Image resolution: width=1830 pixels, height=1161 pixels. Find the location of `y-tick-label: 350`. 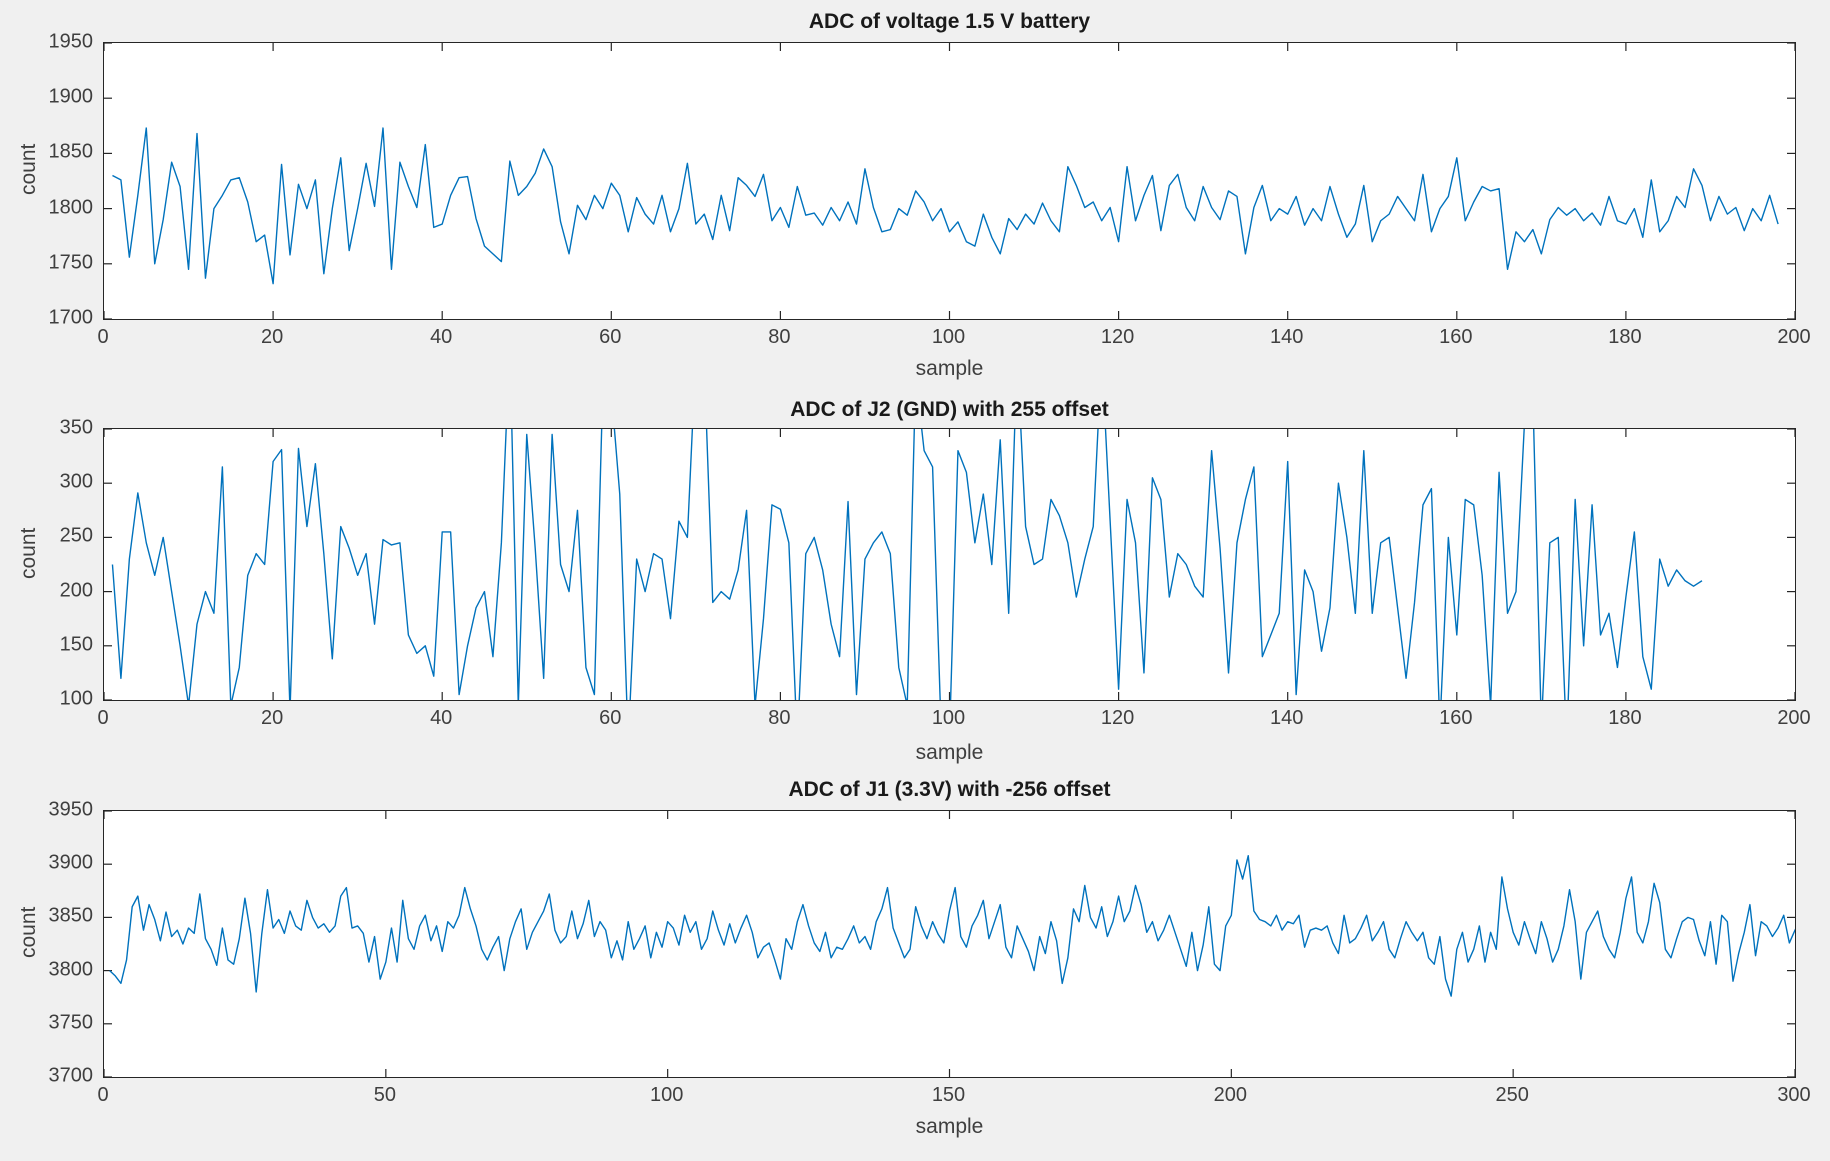

y-tick-label: 350 is located at coordinates (76, 427).